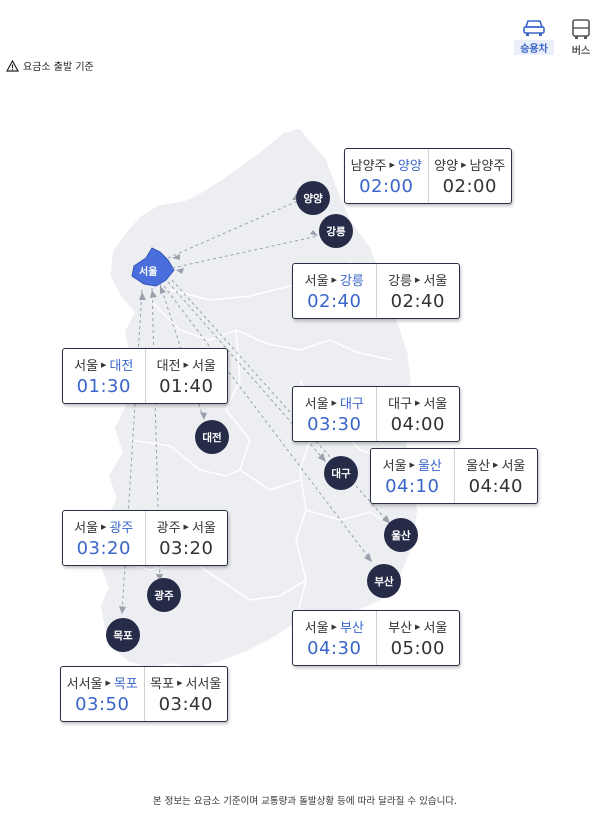 This screenshot has height=838, width=610. I want to click on route-return: 부산 ▶ 서울 05:00, so click(417, 638).